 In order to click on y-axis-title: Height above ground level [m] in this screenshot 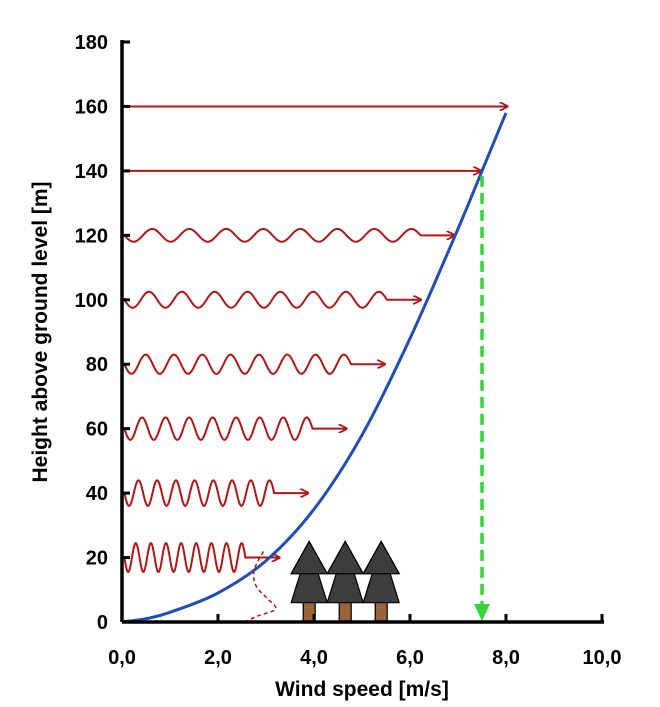, I will do `click(40, 331)`.